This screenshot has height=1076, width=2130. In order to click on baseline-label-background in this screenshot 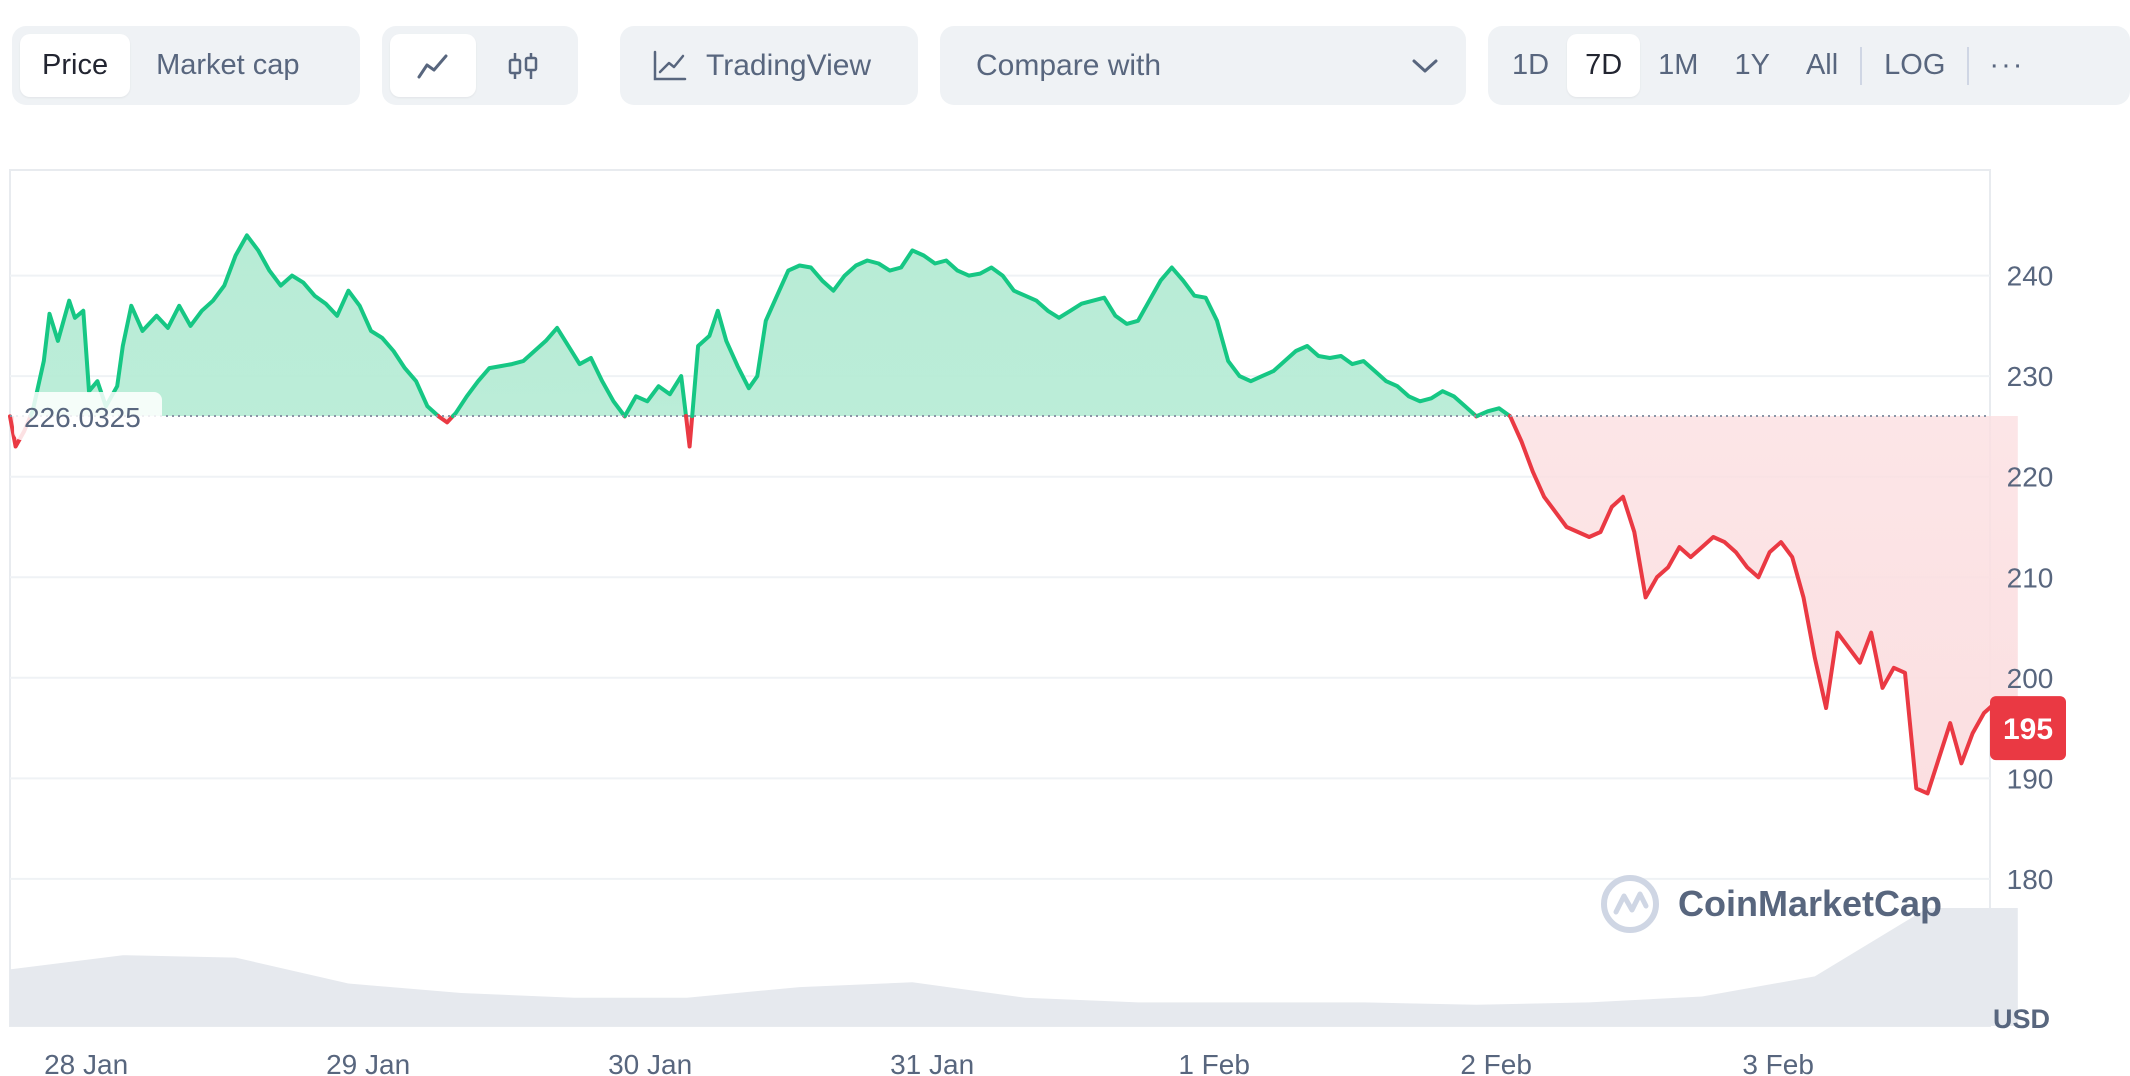, I will do `click(88, 416)`.